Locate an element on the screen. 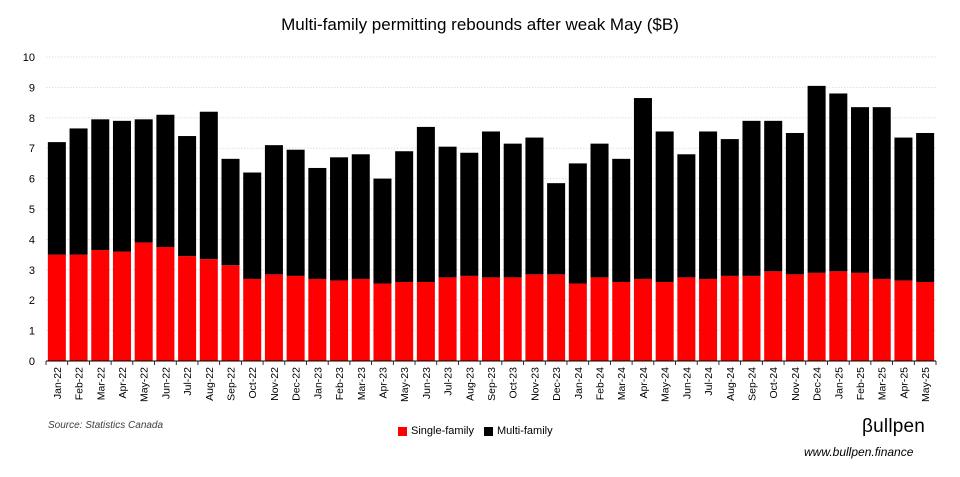  legend-swatch-single-family is located at coordinates (402, 431).